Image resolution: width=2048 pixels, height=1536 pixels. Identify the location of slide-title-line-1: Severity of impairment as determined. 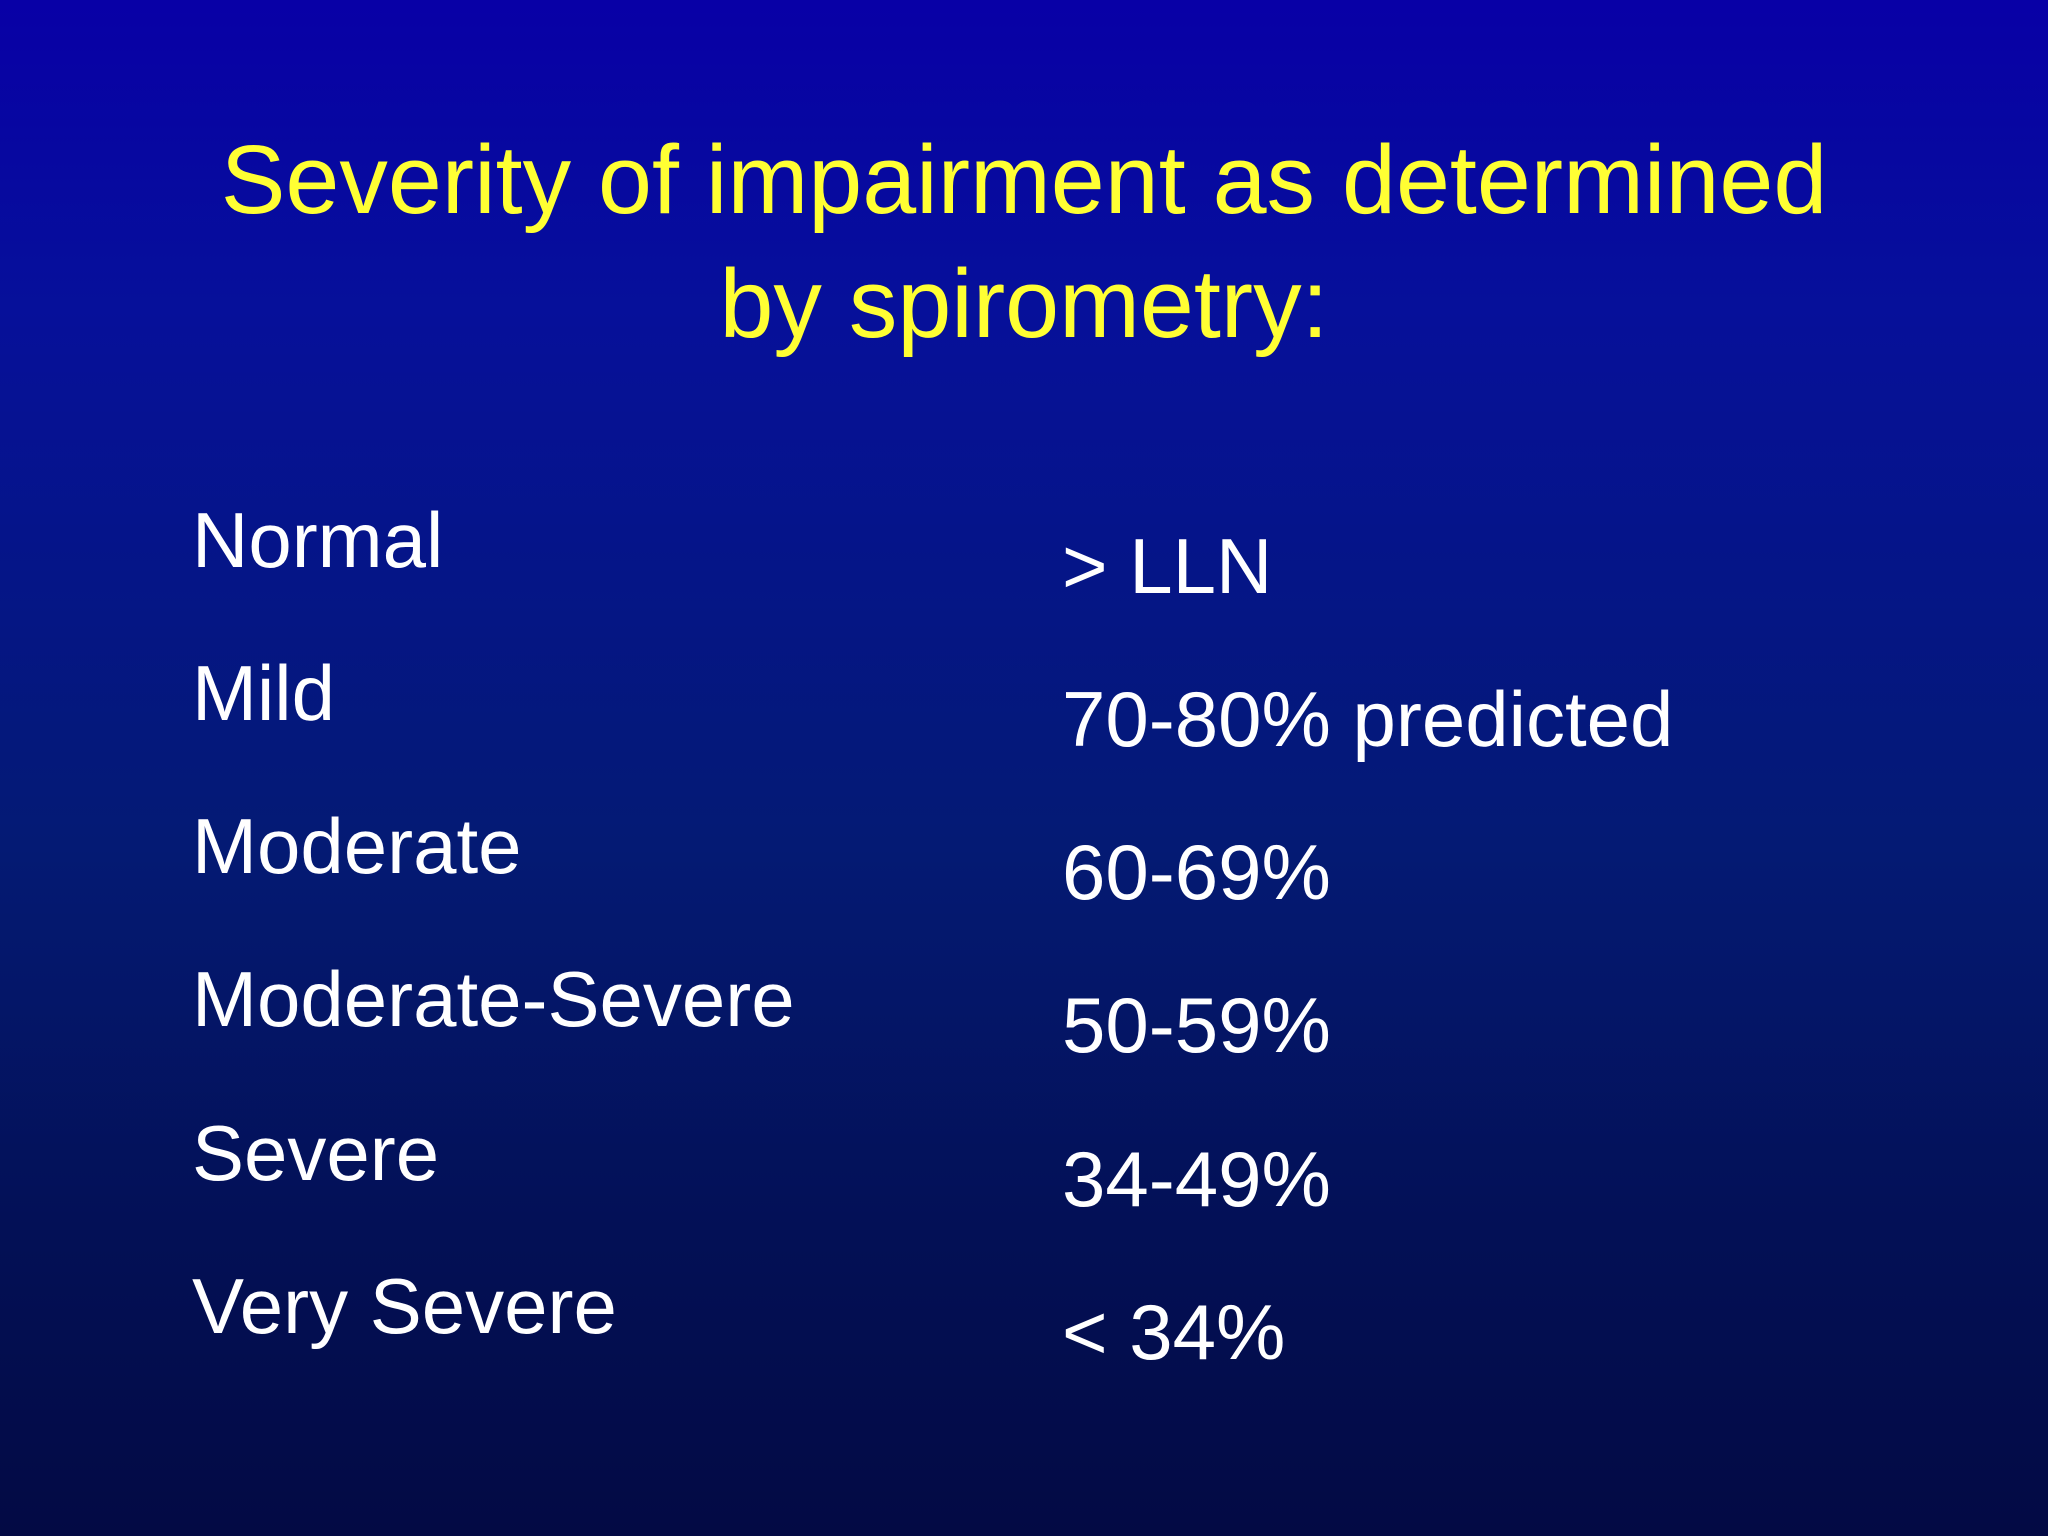
(1024, 179).